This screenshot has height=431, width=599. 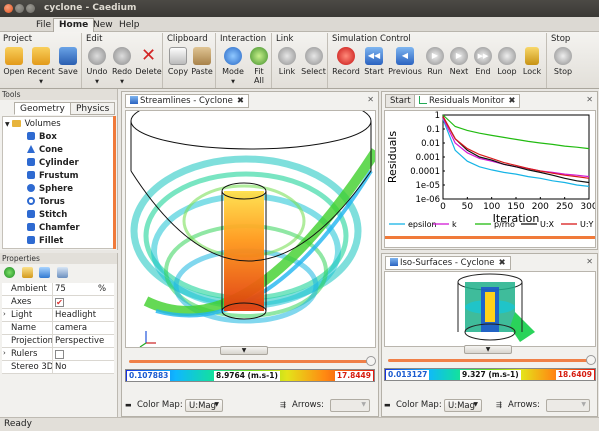 I want to click on start-button: ◀◀ Start, so click(x=374, y=68).